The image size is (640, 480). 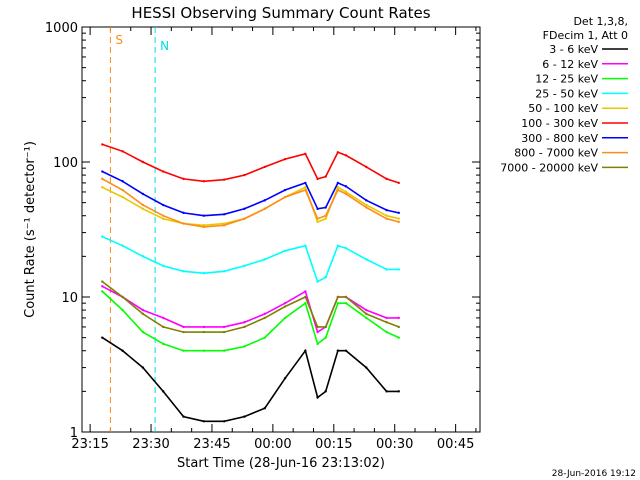 What do you see at coordinates (585, 35) in the screenshot?
I see `legend-header-2: FDecim 1, Att 0` at bounding box center [585, 35].